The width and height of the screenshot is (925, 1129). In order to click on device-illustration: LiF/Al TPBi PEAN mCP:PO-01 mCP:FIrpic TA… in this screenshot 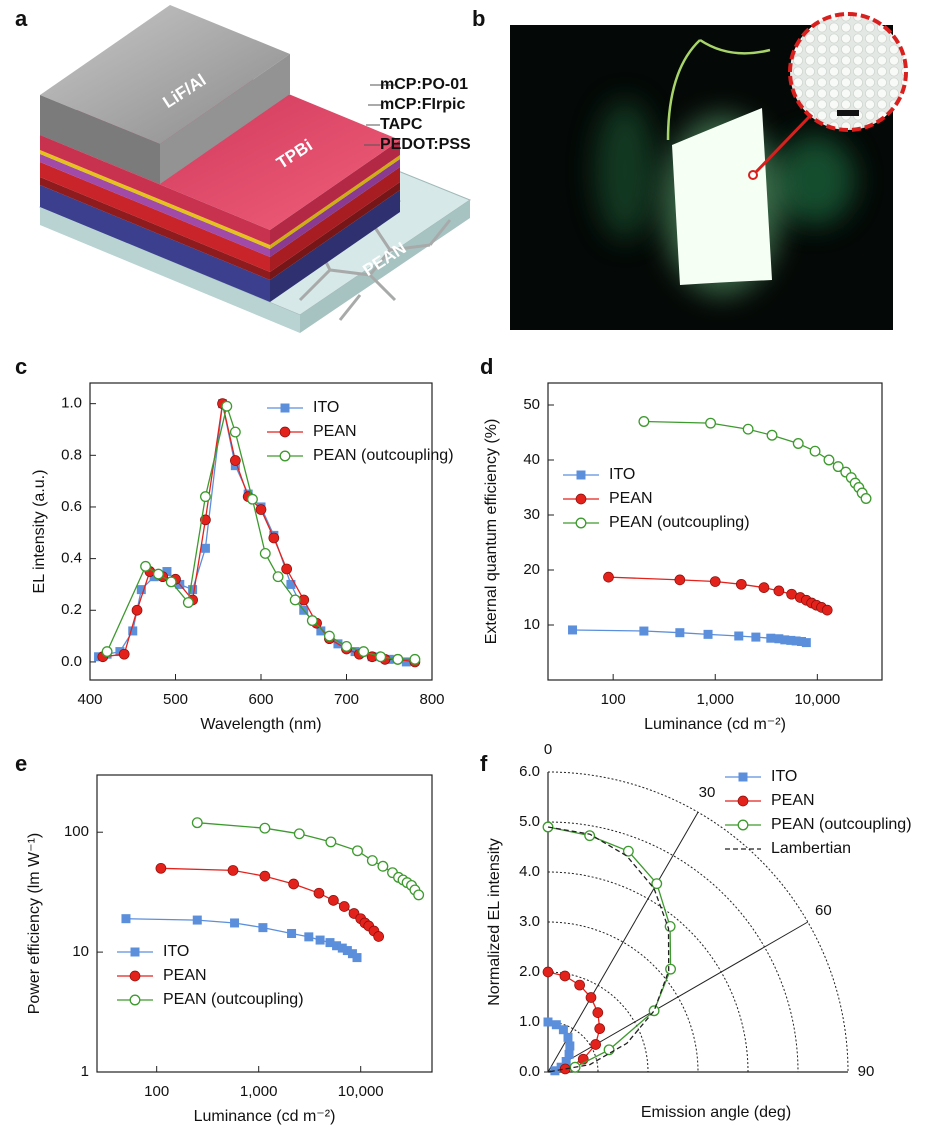, I will do `click(255, 169)`.